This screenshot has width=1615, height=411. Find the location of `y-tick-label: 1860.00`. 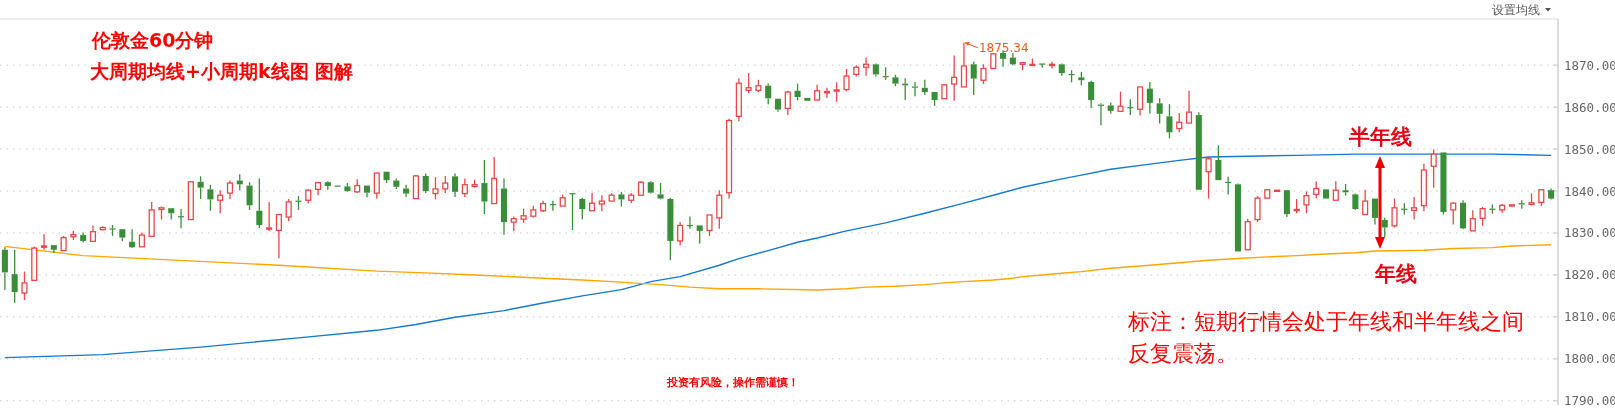

y-tick-label: 1860.00 is located at coordinates (1589, 107).